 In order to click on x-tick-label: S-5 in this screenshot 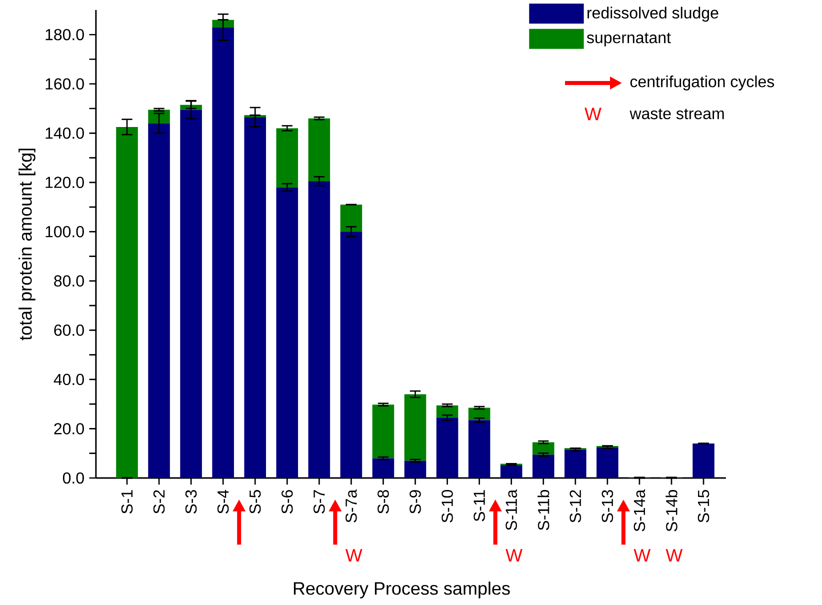, I will do `click(255, 502)`.